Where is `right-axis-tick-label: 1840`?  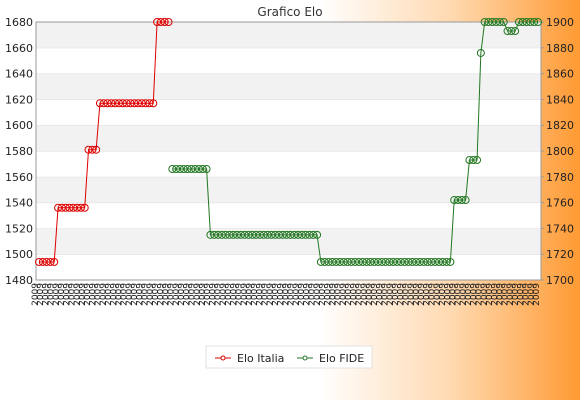
right-axis-tick-label: 1840 is located at coordinates (560, 99).